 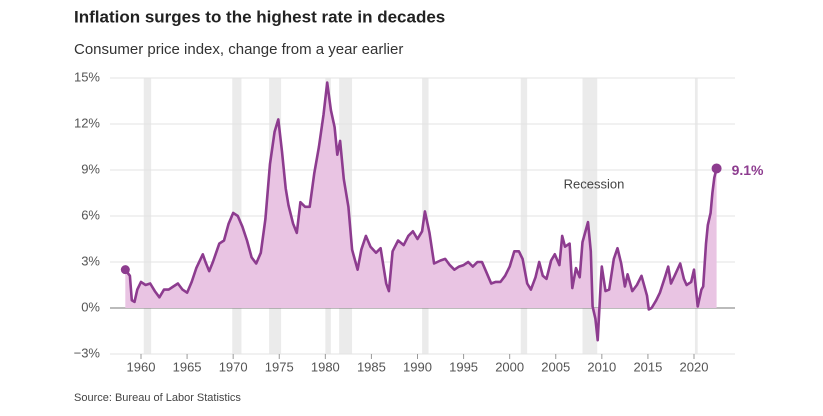 What do you see at coordinates (555, 366) in the screenshot?
I see `x-tick-label: 2005` at bounding box center [555, 366].